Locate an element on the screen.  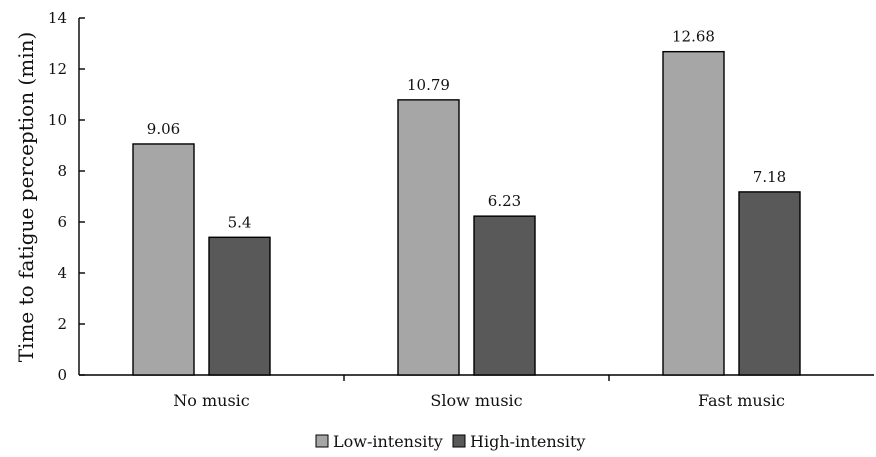
legend-label: Low-intensity is located at coordinates (388, 441).